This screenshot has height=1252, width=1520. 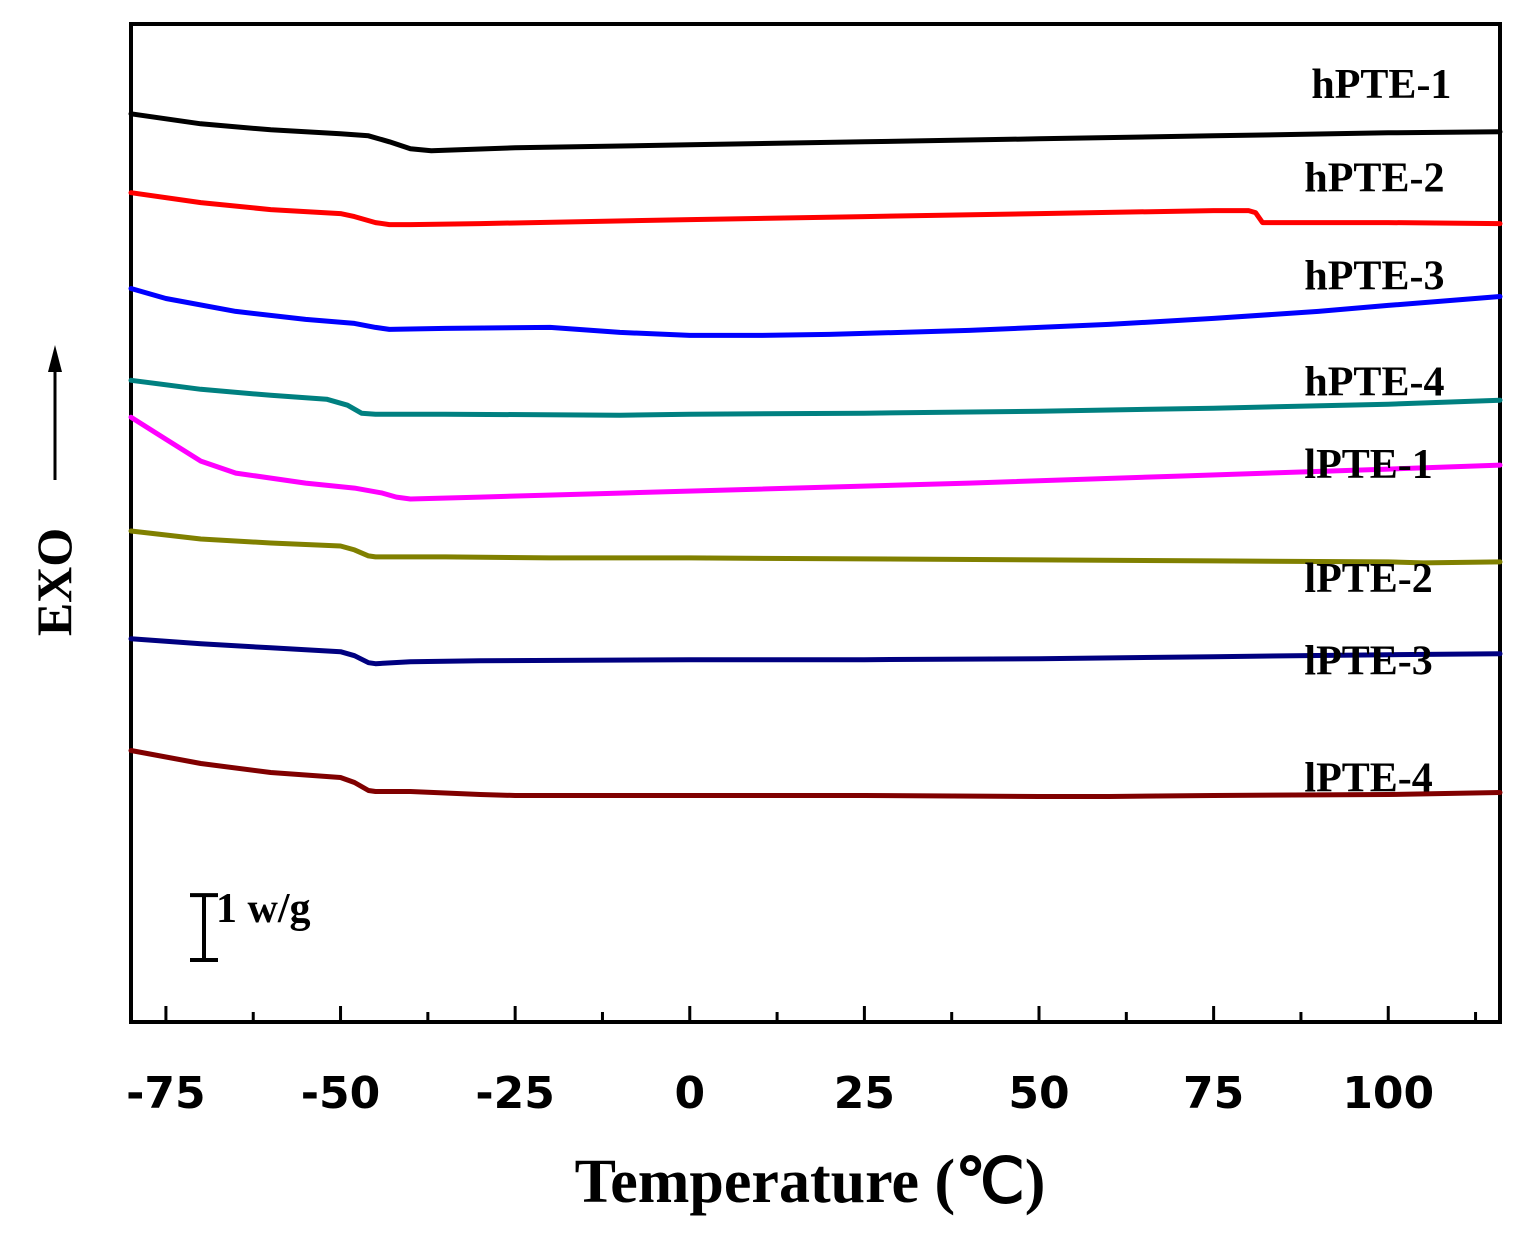 I want to click on x-tick-label: 100, so click(x=1388, y=1093).